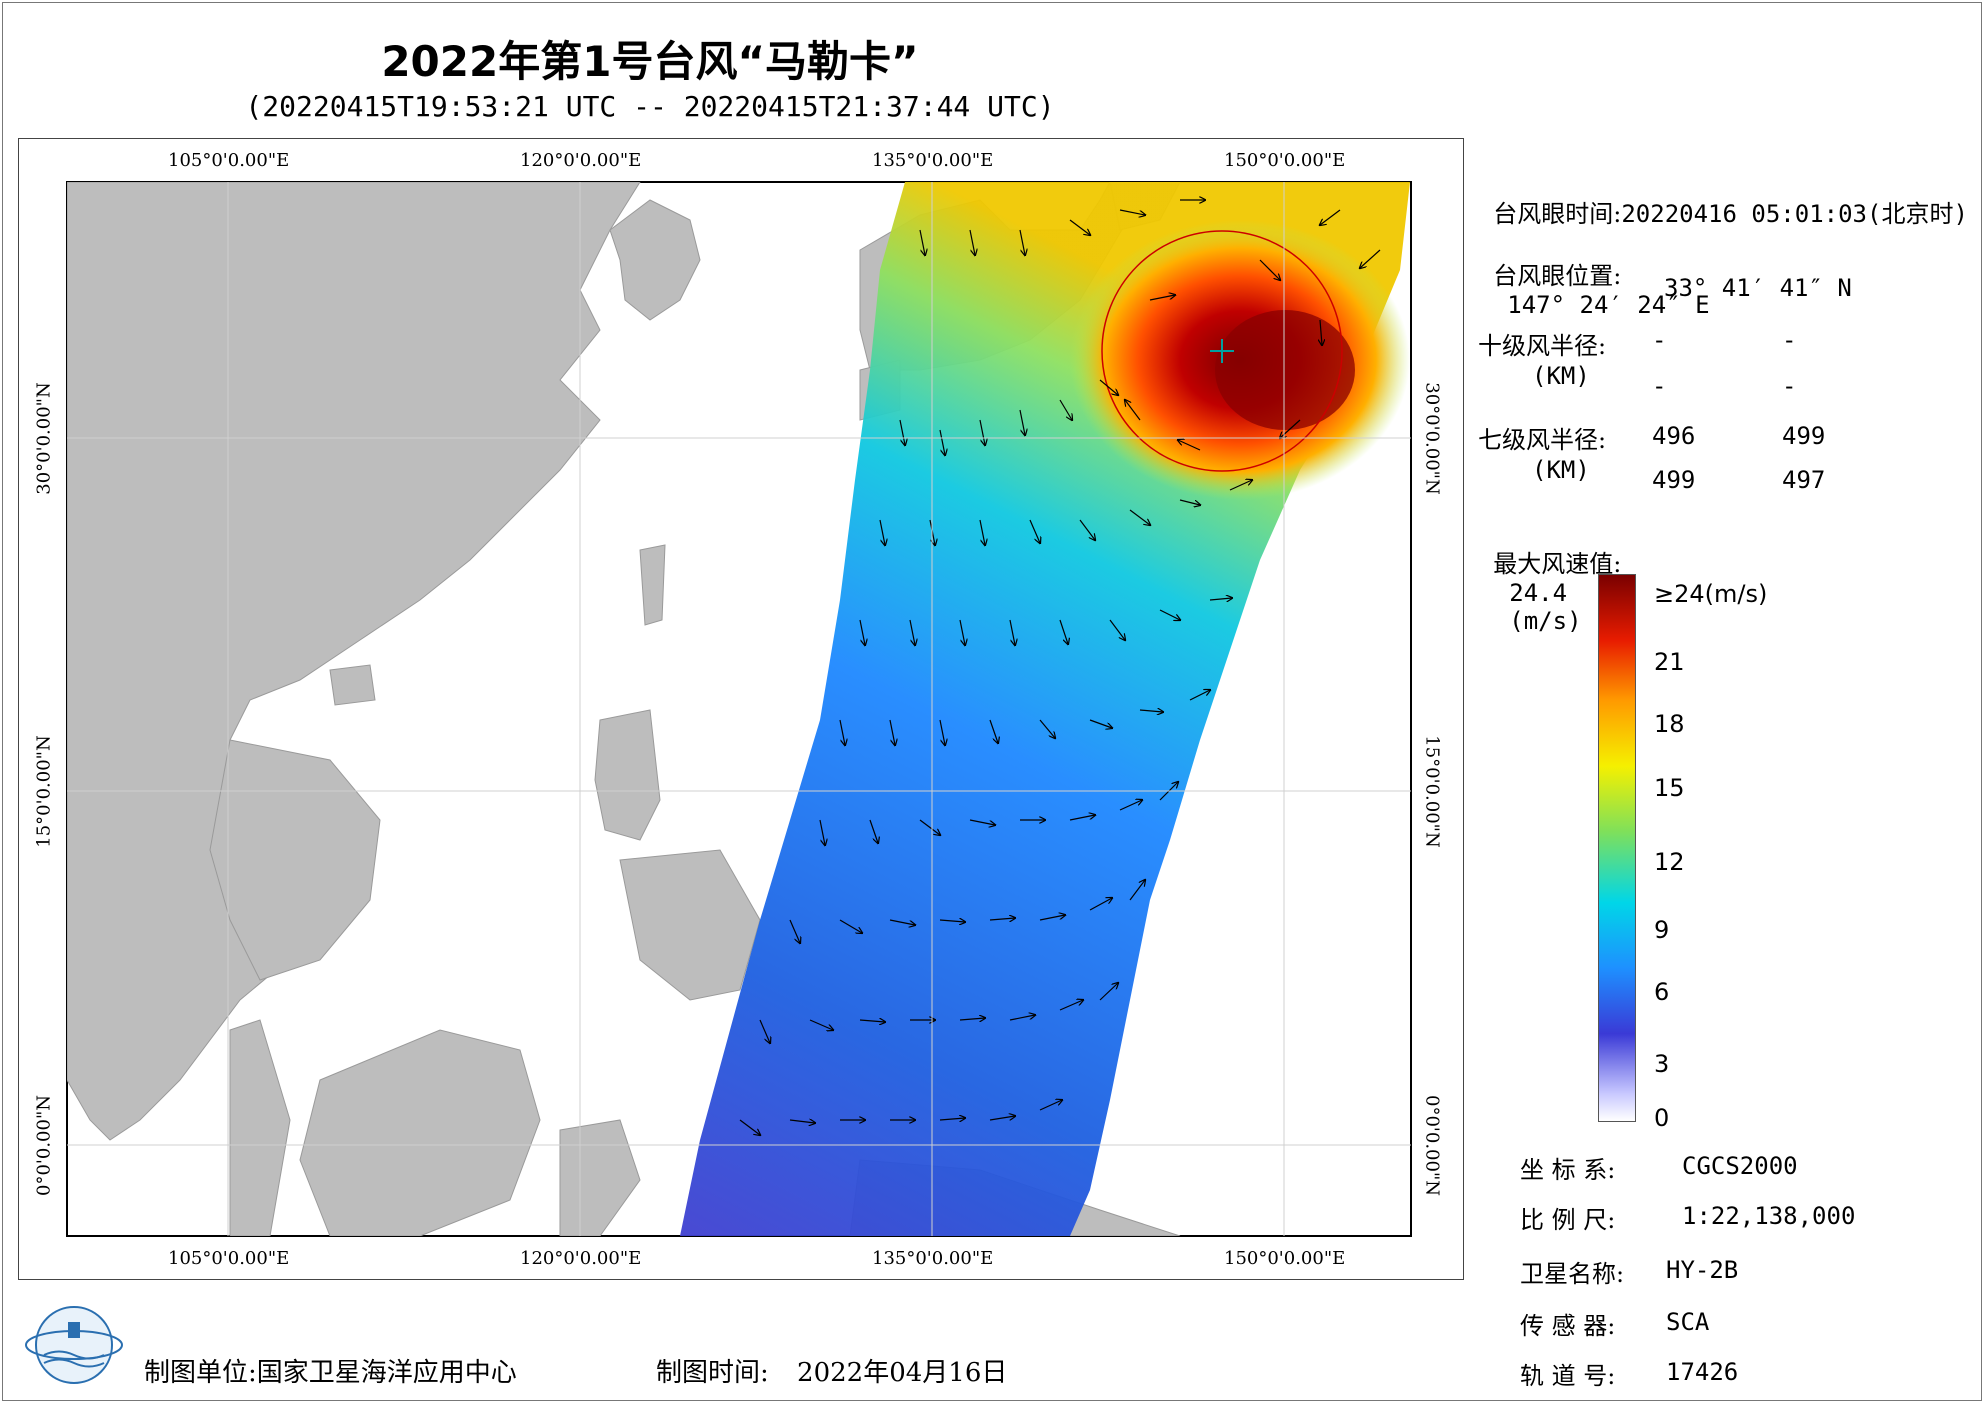 The height and width of the screenshot is (1403, 1984). Describe the element at coordinates (1432, 1145) in the screenshot. I see `lat-label-right-0: 0°0'0.00"N` at that location.